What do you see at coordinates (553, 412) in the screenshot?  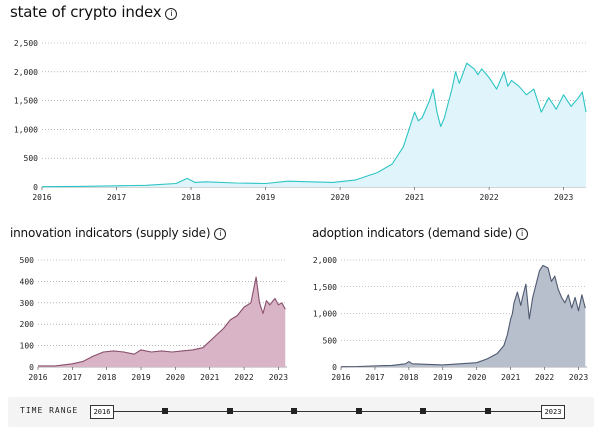 I see `time-range-end-handle: 2023` at bounding box center [553, 412].